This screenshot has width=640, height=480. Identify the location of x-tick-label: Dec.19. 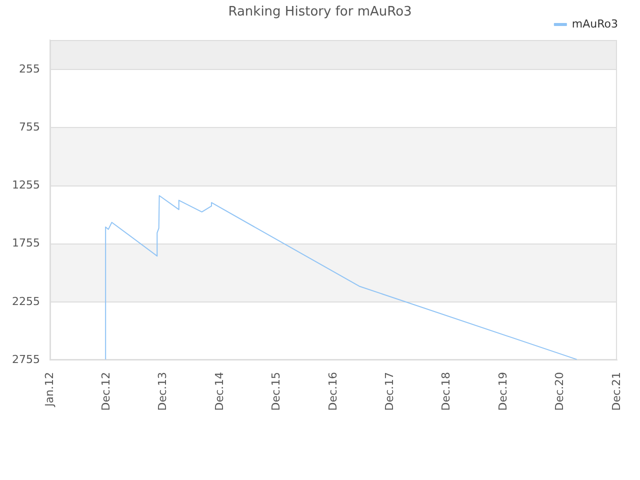
(503, 391).